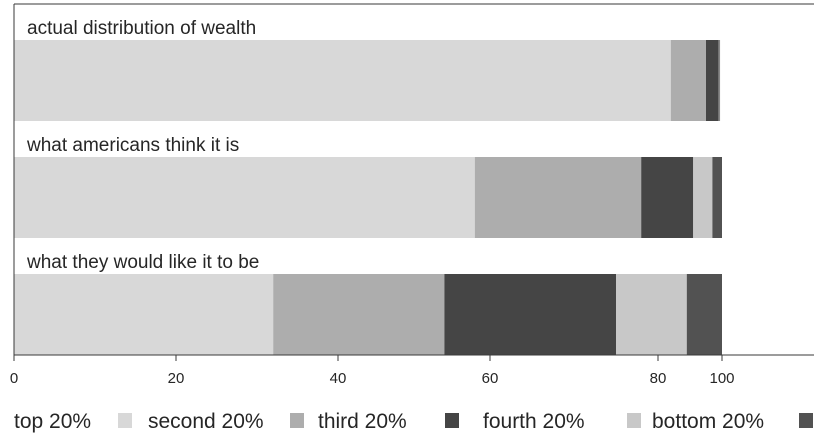 This screenshot has height=441, width=814. Describe the element at coordinates (142, 262) in the screenshot. I see `category-label: what they would like it to be` at that location.